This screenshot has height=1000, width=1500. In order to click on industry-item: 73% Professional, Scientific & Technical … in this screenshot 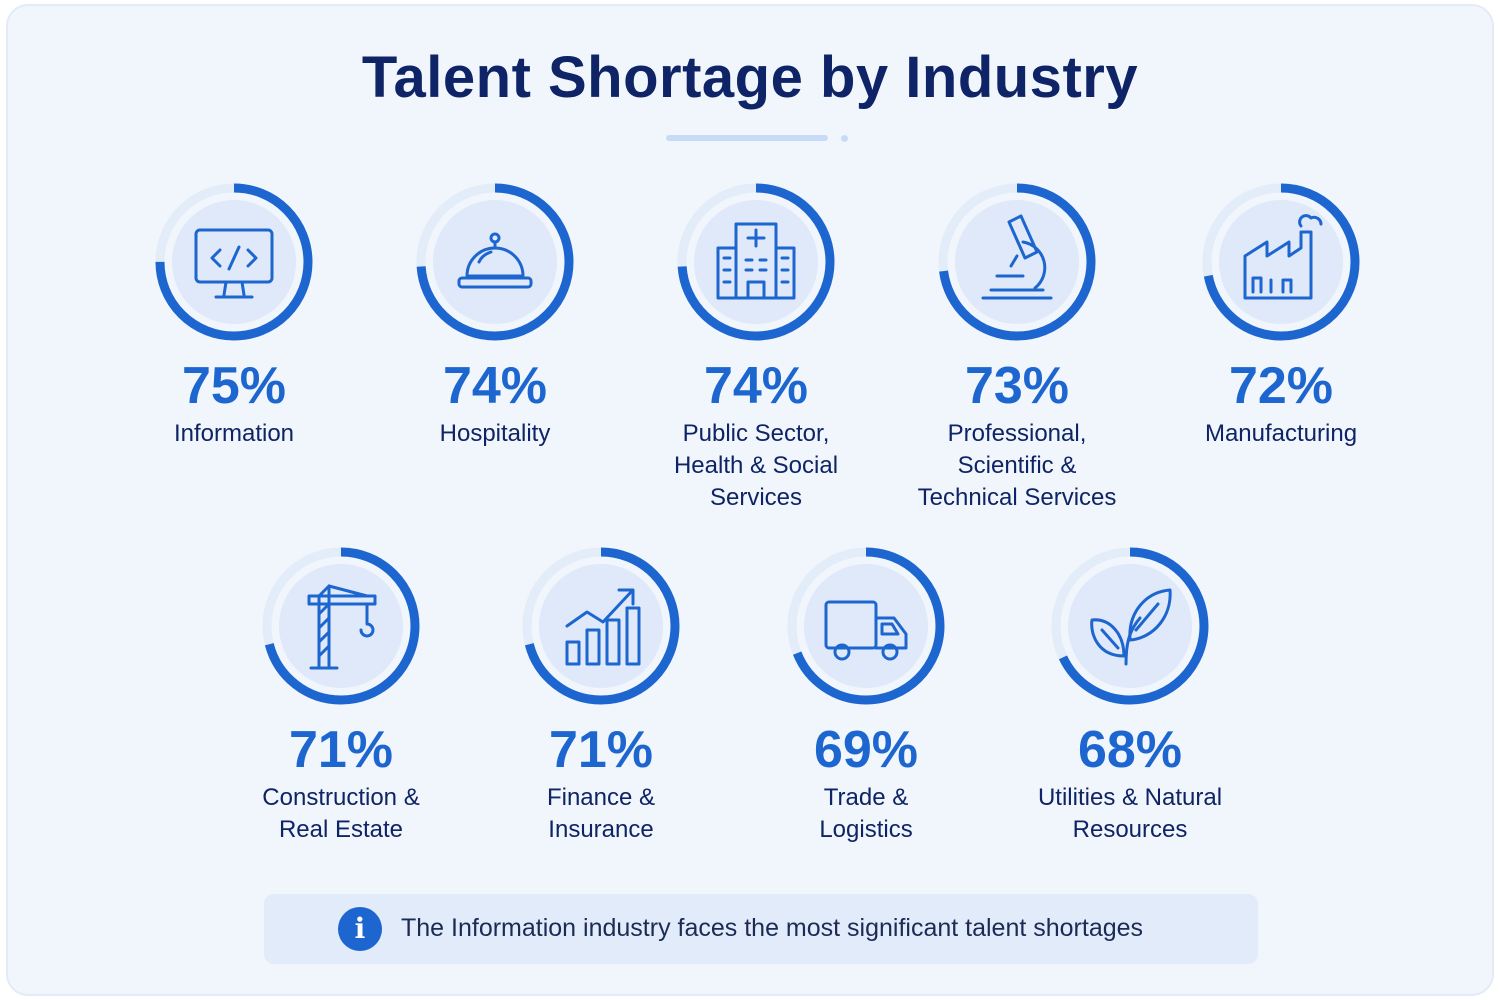, I will do `click(1017, 348)`.